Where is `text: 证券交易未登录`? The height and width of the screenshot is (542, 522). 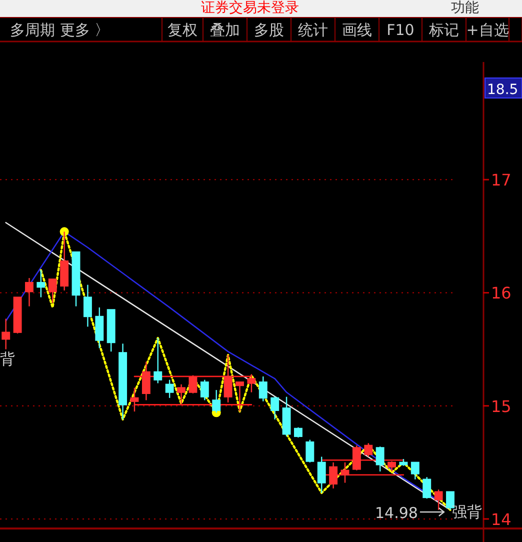
text: 证券交易未登录 is located at coordinates (250, 8).